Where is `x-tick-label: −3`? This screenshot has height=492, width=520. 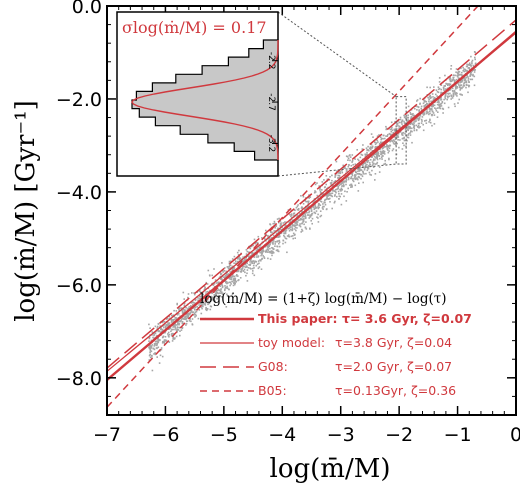
x-tick-label: −3 is located at coordinates (341, 435).